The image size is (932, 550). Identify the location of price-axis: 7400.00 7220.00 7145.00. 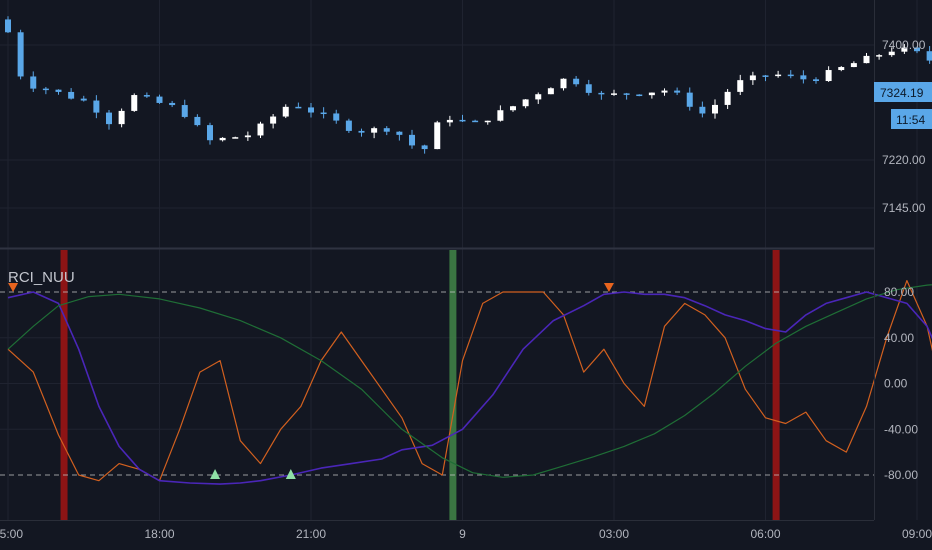
(904, 126).